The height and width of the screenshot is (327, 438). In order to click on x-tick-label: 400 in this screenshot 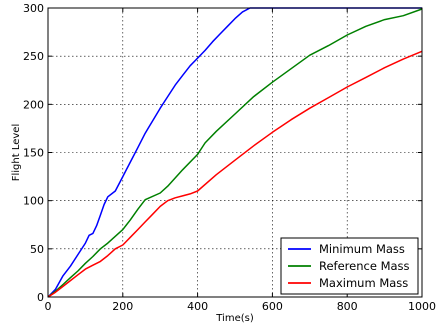, I will do `click(197, 306)`.